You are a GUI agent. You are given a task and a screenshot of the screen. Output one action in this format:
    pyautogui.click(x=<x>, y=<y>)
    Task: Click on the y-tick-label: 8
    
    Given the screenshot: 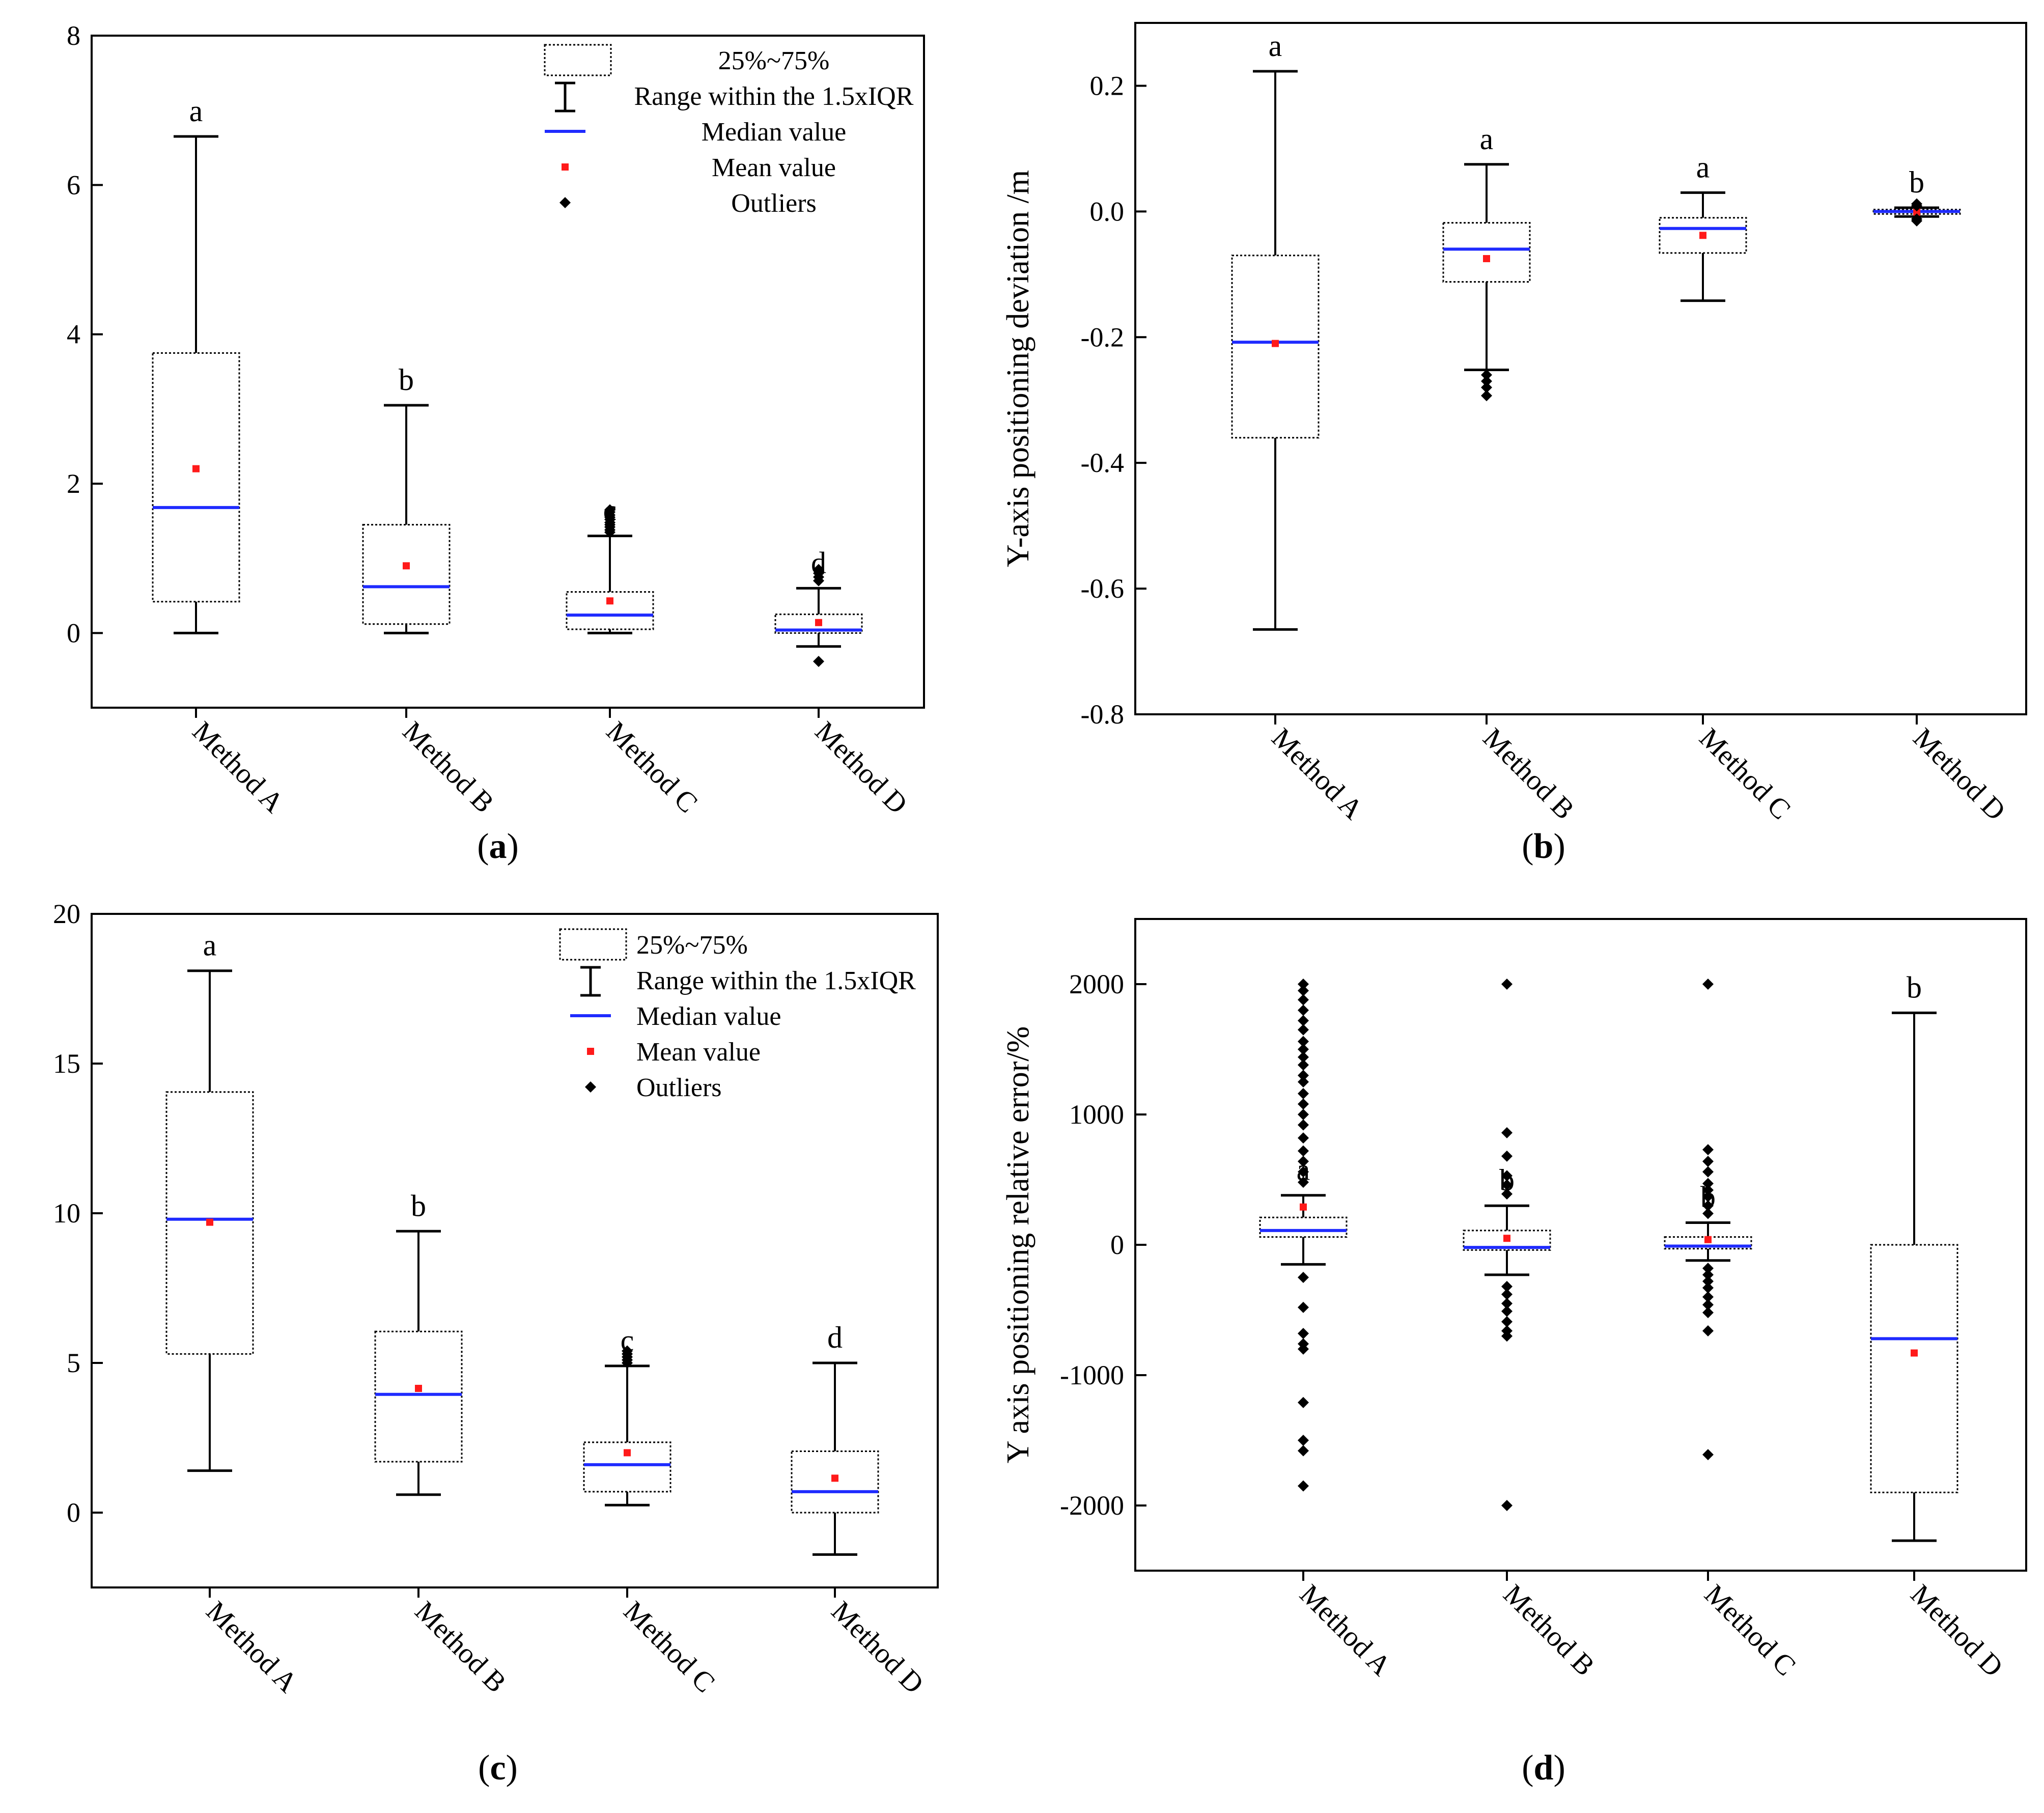 What is the action you would take?
    pyautogui.click(x=73, y=35)
    